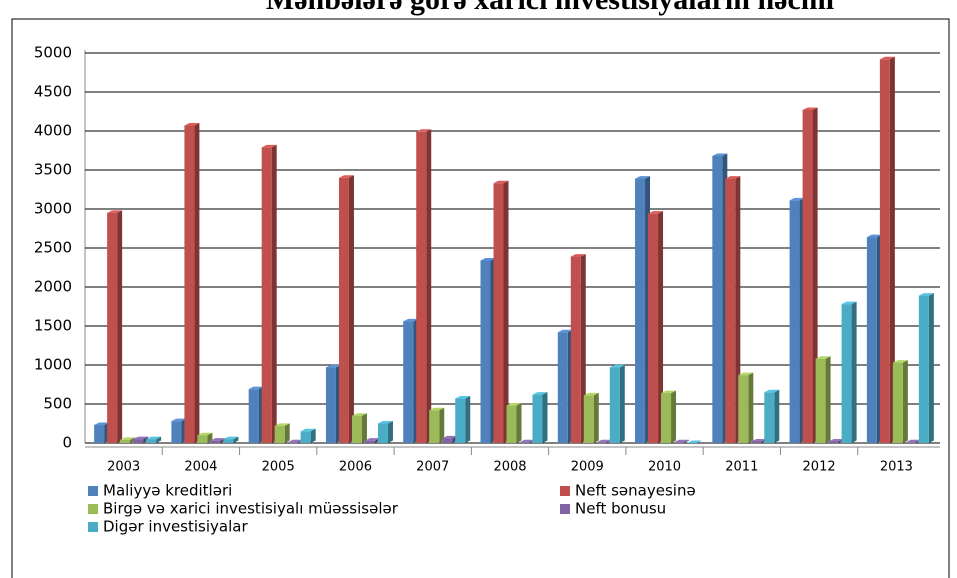  What do you see at coordinates (53, 53) in the screenshot?
I see `y-tick-label: 5000` at bounding box center [53, 53].